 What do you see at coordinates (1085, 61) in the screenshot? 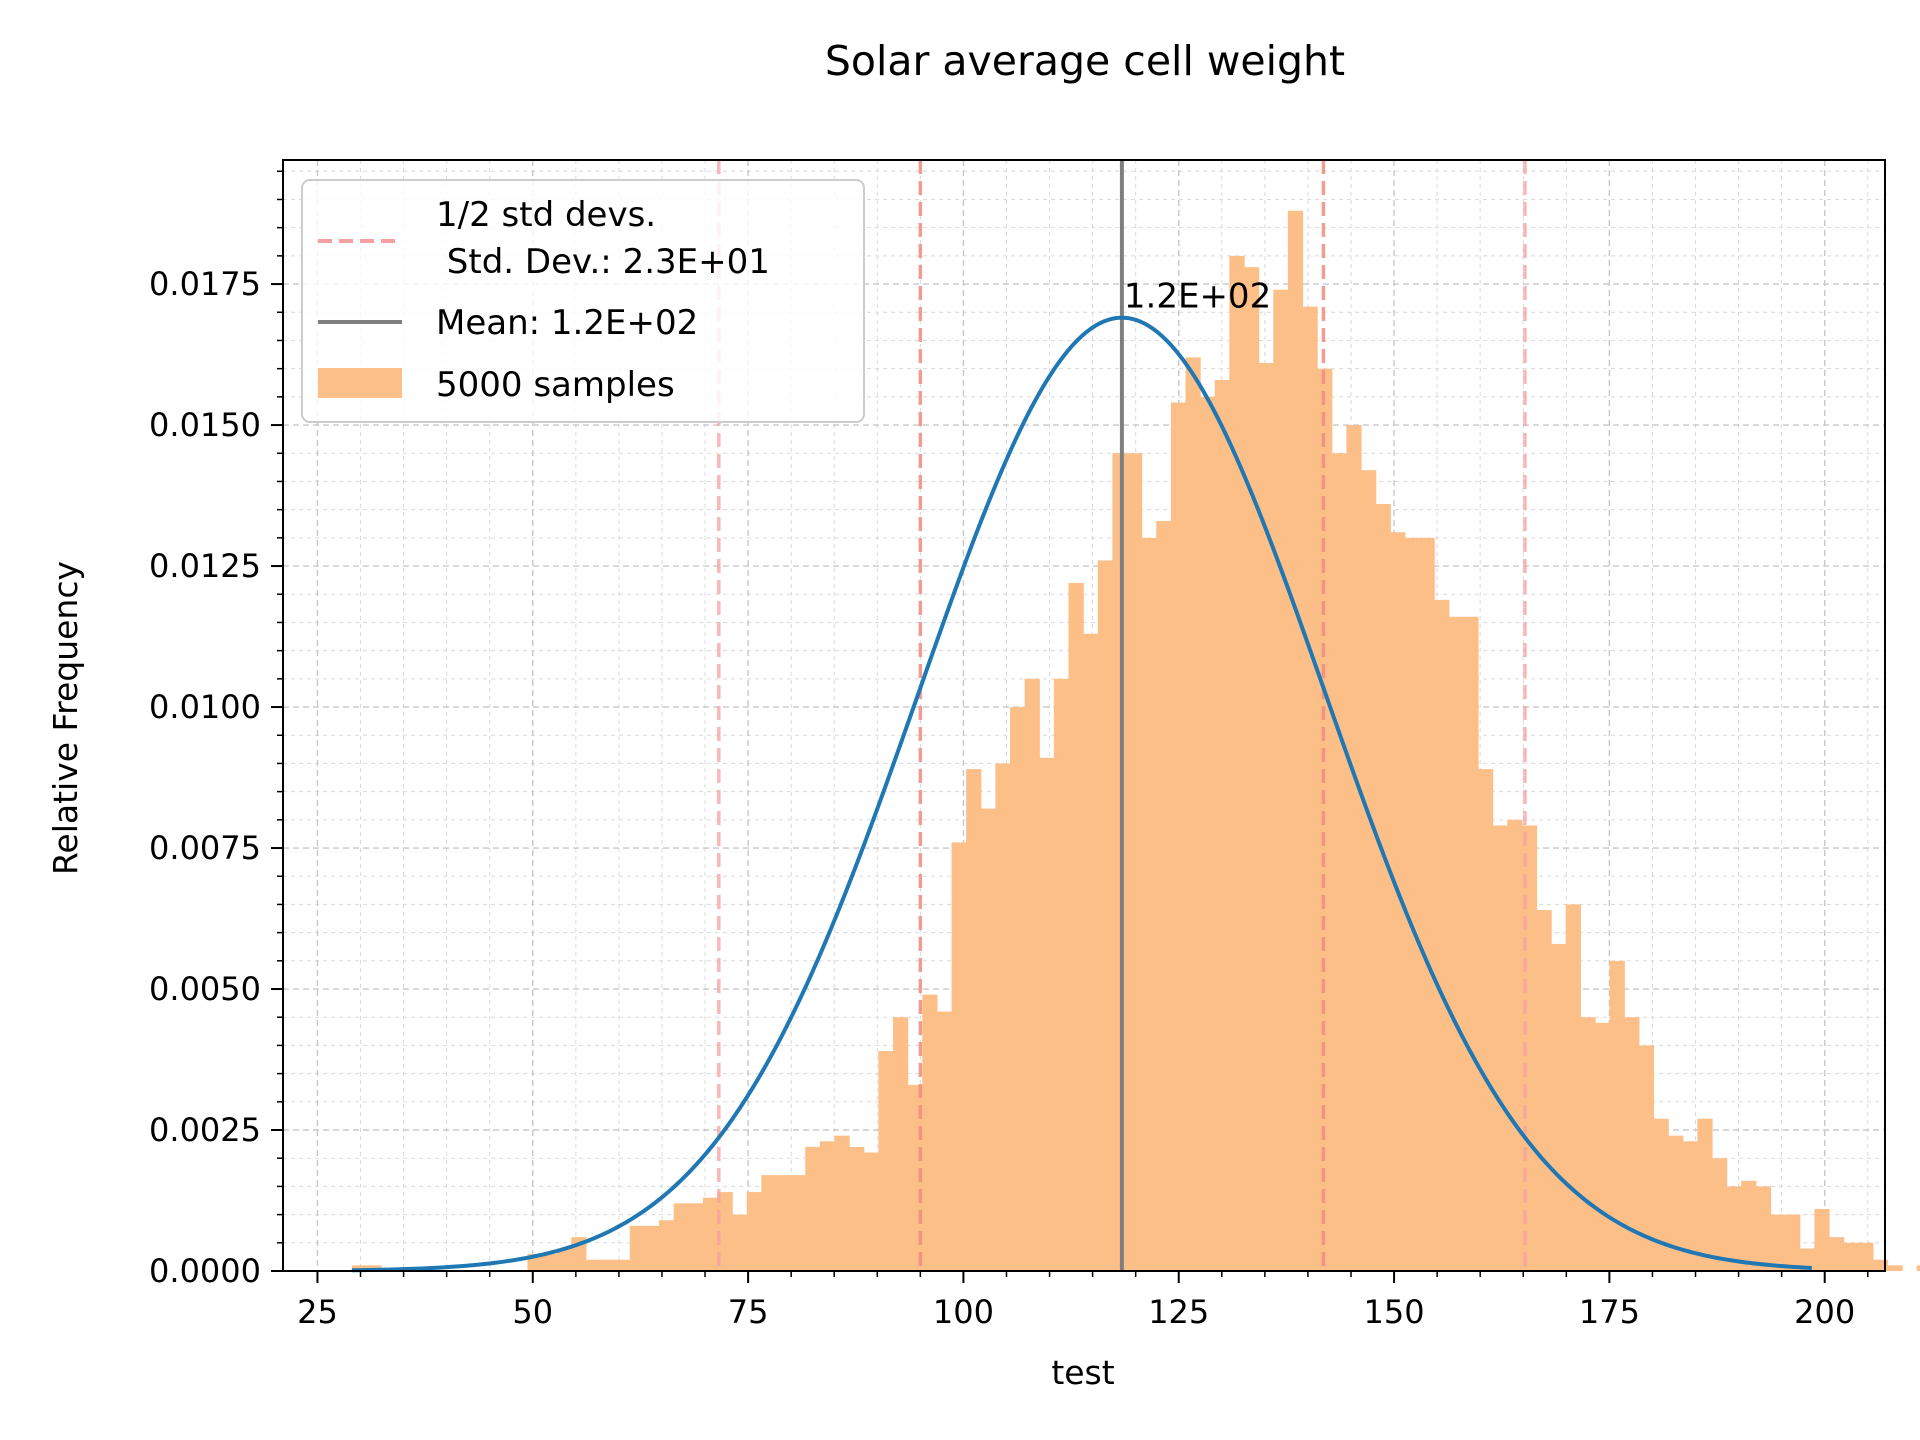
I see `chart-title: Solar average cell weight` at bounding box center [1085, 61].